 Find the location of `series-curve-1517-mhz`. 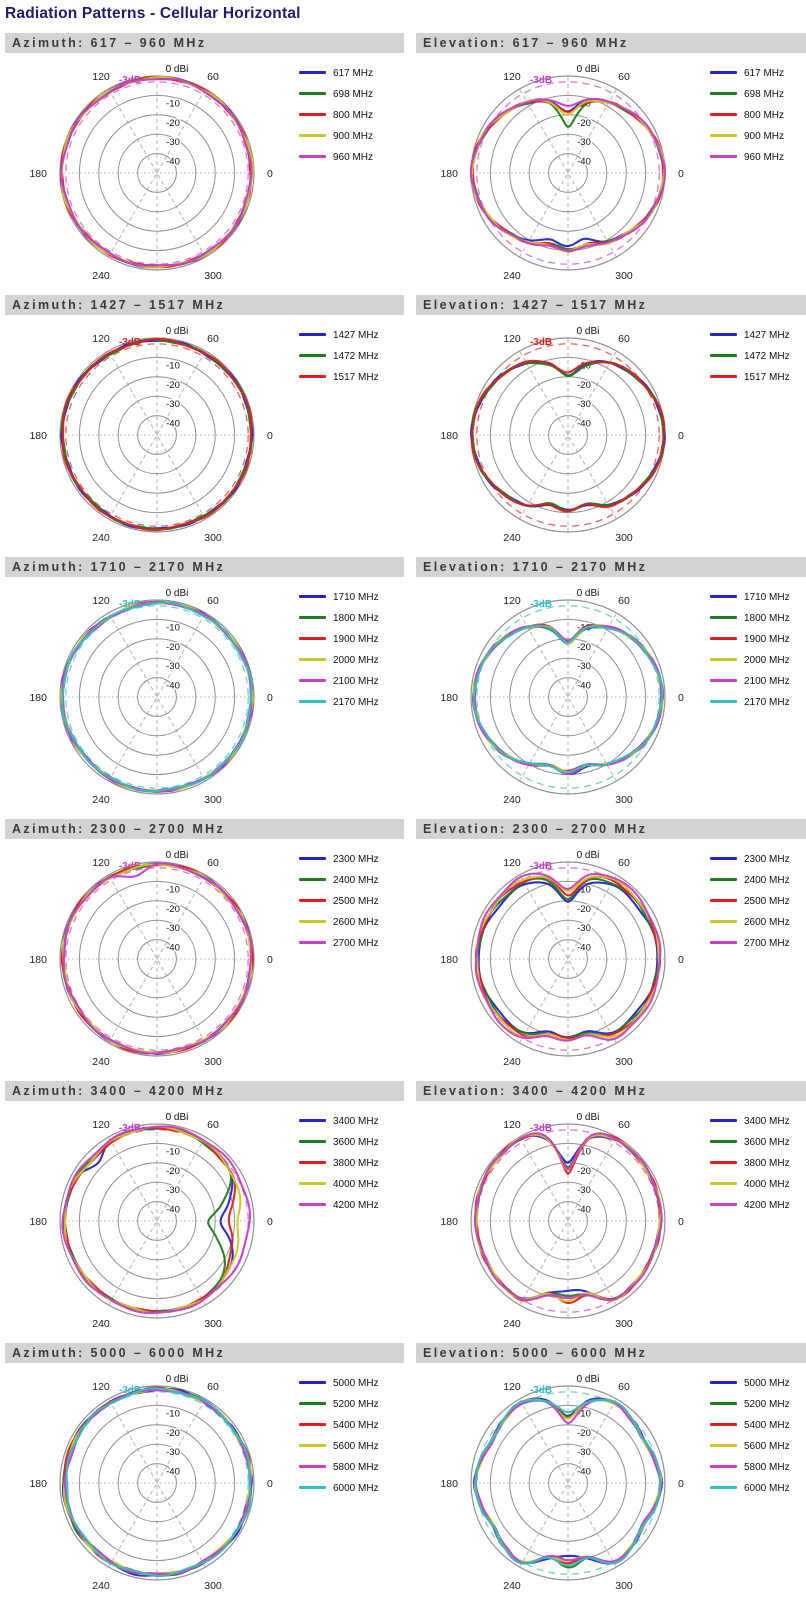

series-curve-1517-mhz is located at coordinates (157, 434).